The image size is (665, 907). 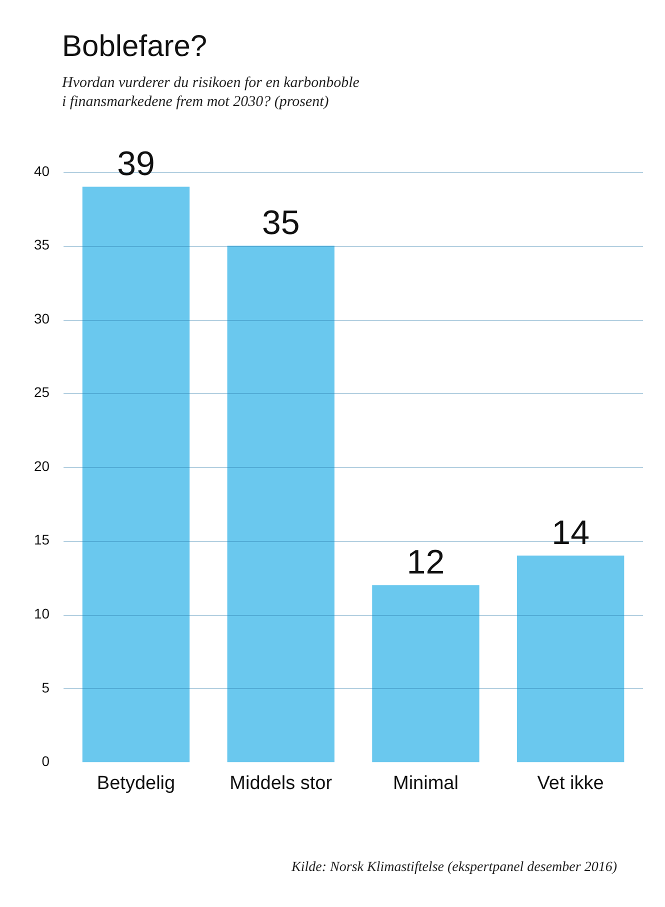 I want to click on chart-title: Boblefare?, so click(x=135, y=47).